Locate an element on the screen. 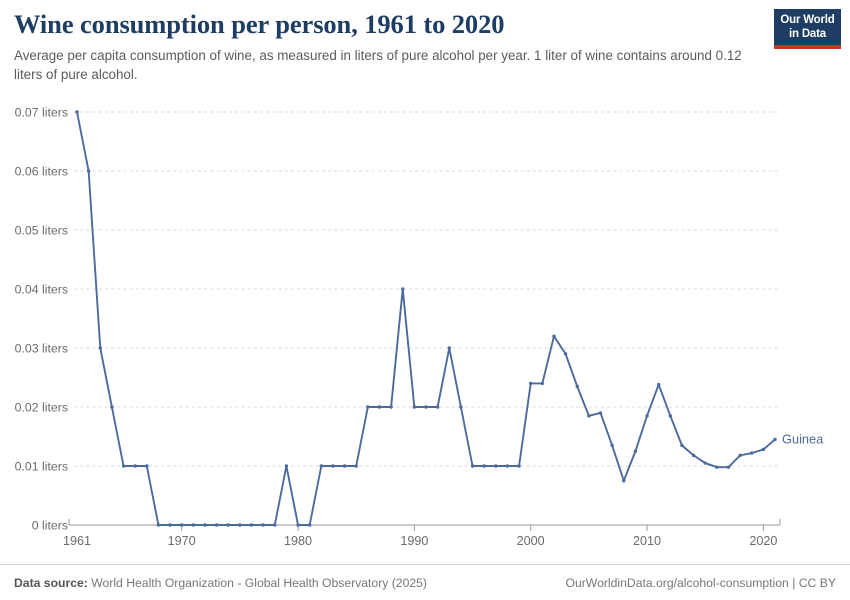  series-label-guinea: Guinea is located at coordinates (803, 438).